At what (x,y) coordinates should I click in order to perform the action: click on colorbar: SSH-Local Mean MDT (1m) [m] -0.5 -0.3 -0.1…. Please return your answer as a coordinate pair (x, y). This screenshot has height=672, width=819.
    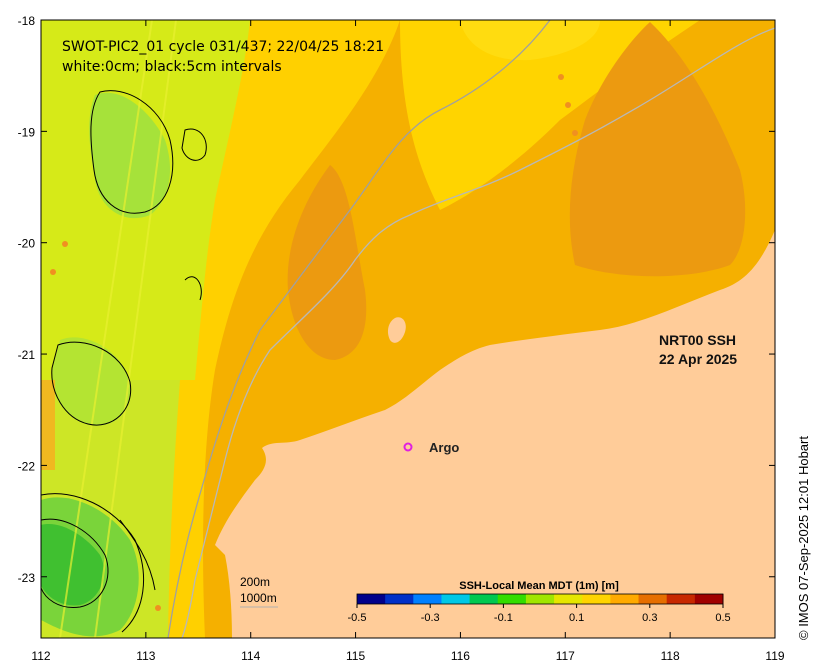
    Looking at the image, I should click on (539, 602).